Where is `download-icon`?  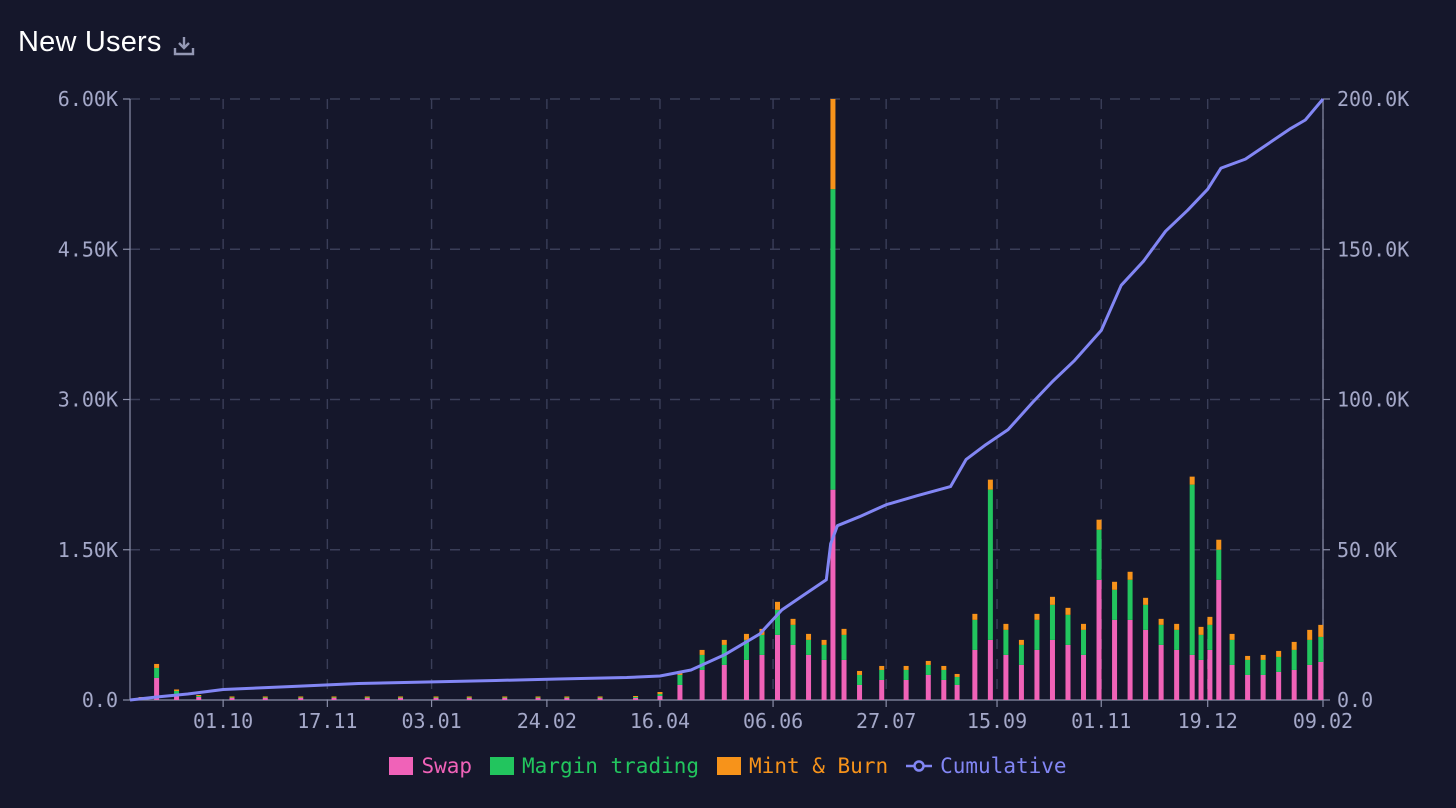 download-icon is located at coordinates (184, 46).